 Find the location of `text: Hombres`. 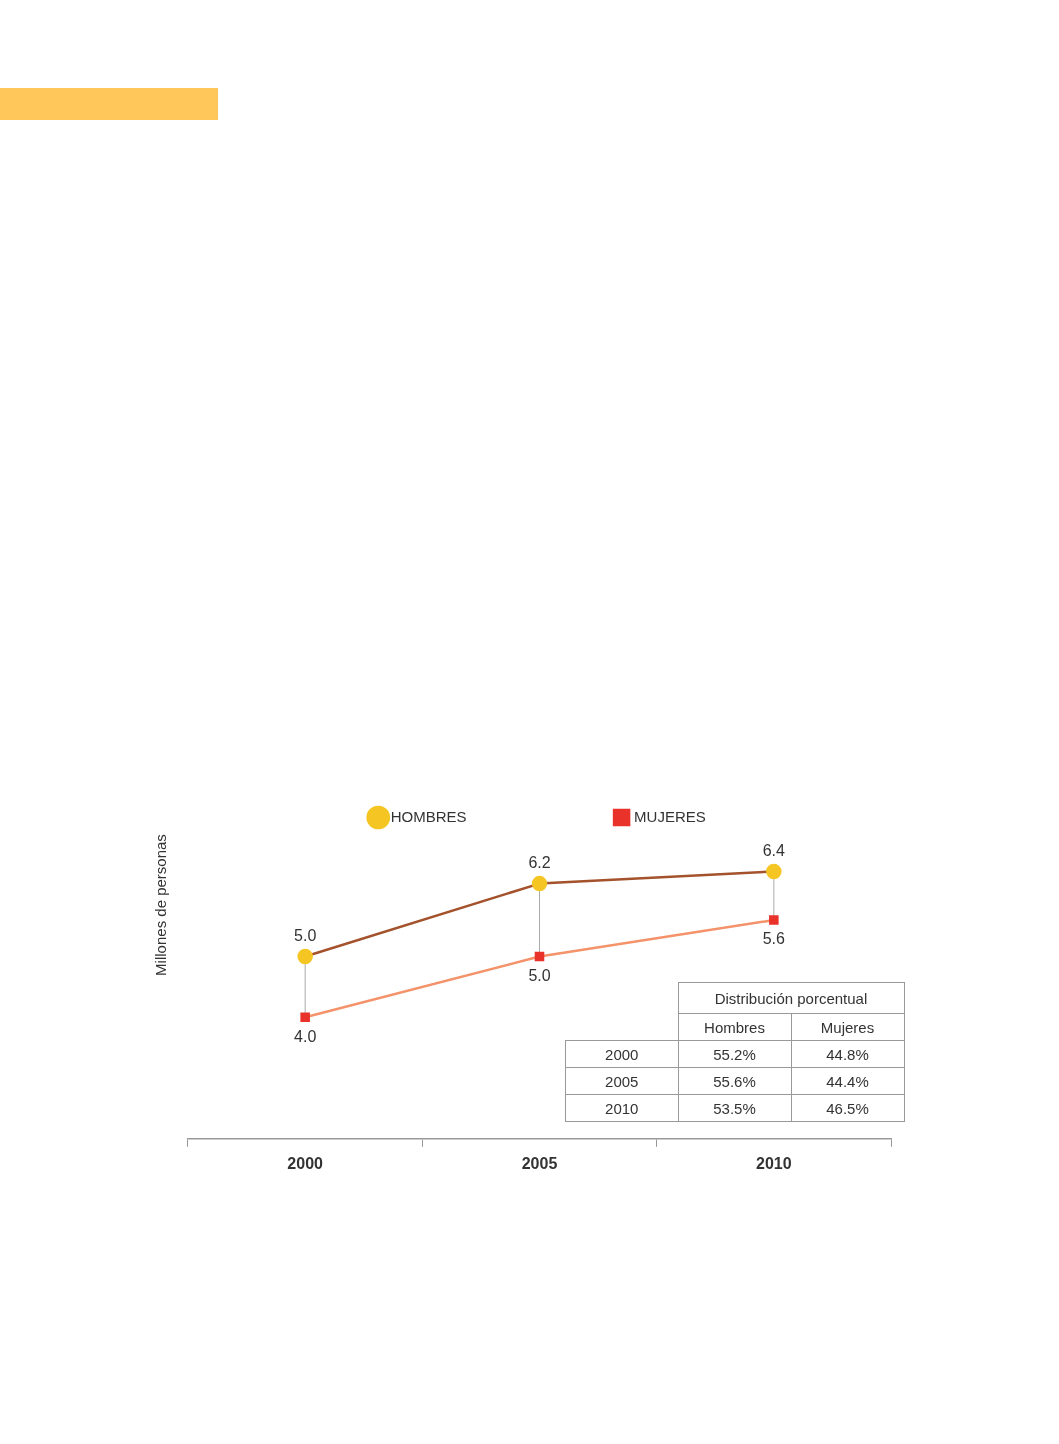

text: Hombres is located at coordinates (734, 1027).